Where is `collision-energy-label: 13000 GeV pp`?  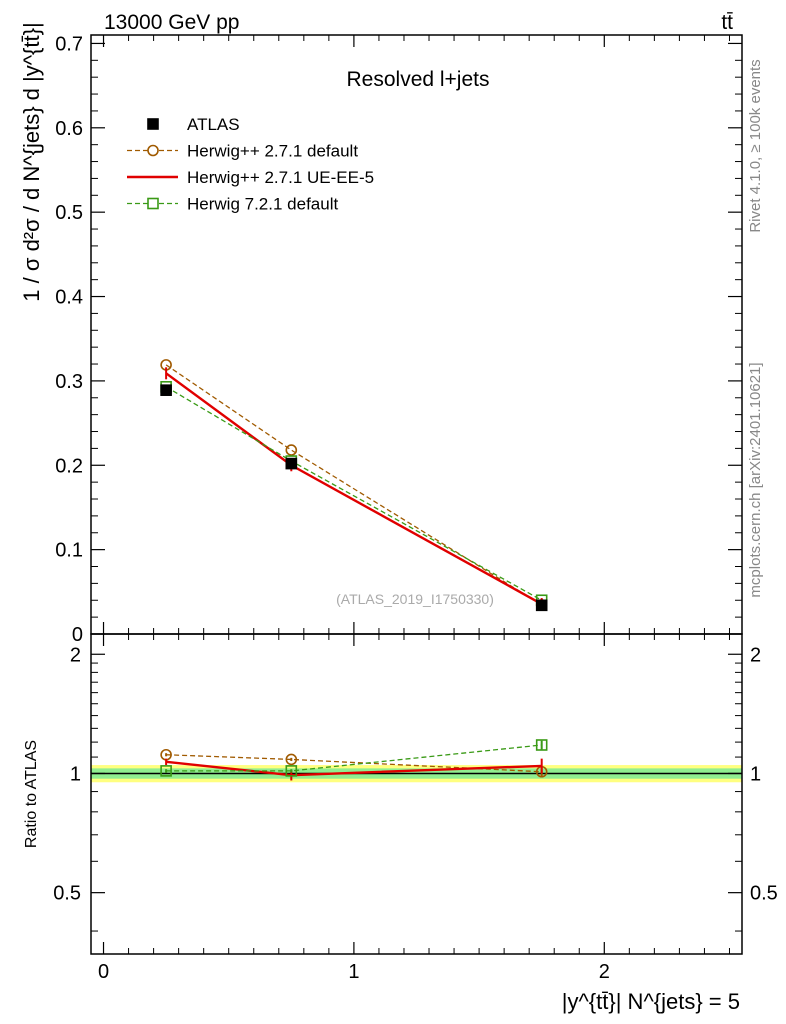 collision-energy-label: 13000 GeV pp is located at coordinates (171, 22).